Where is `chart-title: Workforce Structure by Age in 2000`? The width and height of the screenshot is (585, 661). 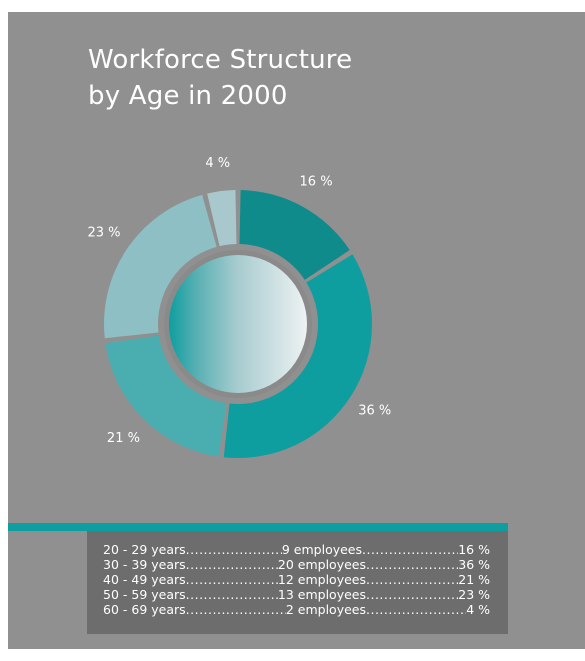
chart-title: Workforce Structure by Age in 2000 is located at coordinates (220, 78).